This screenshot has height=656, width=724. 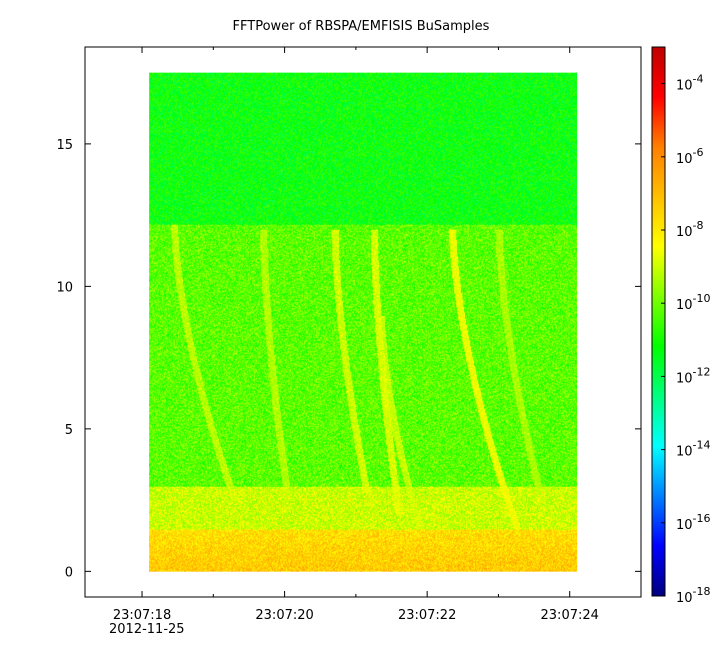 What do you see at coordinates (147, 629) in the screenshot?
I see `x-tick-date-label: 2012-11-25` at bounding box center [147, 629].